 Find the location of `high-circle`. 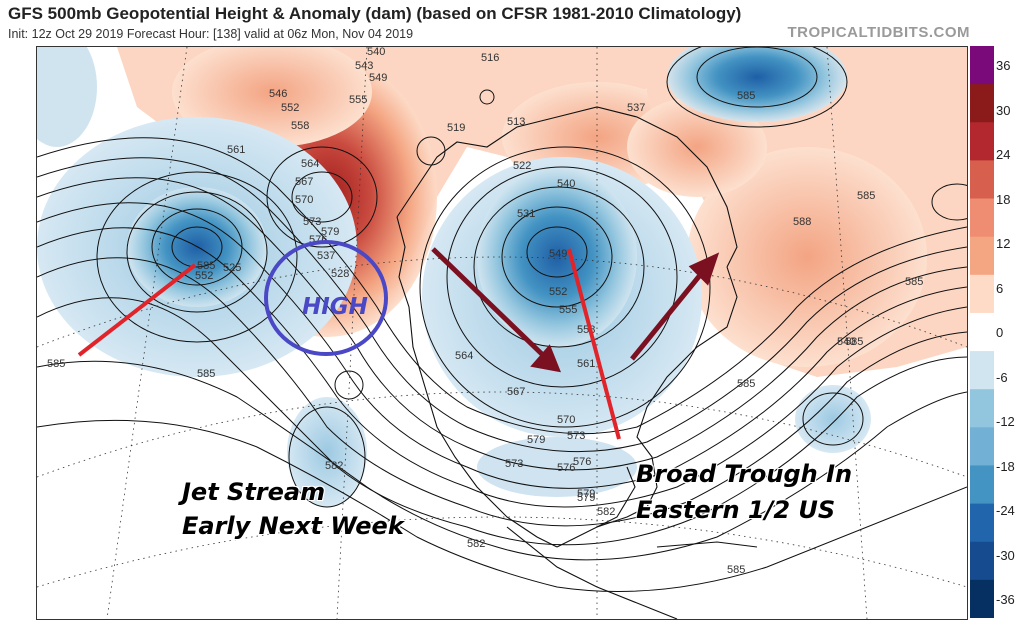

high-circle is located at coordinates (326, 298).